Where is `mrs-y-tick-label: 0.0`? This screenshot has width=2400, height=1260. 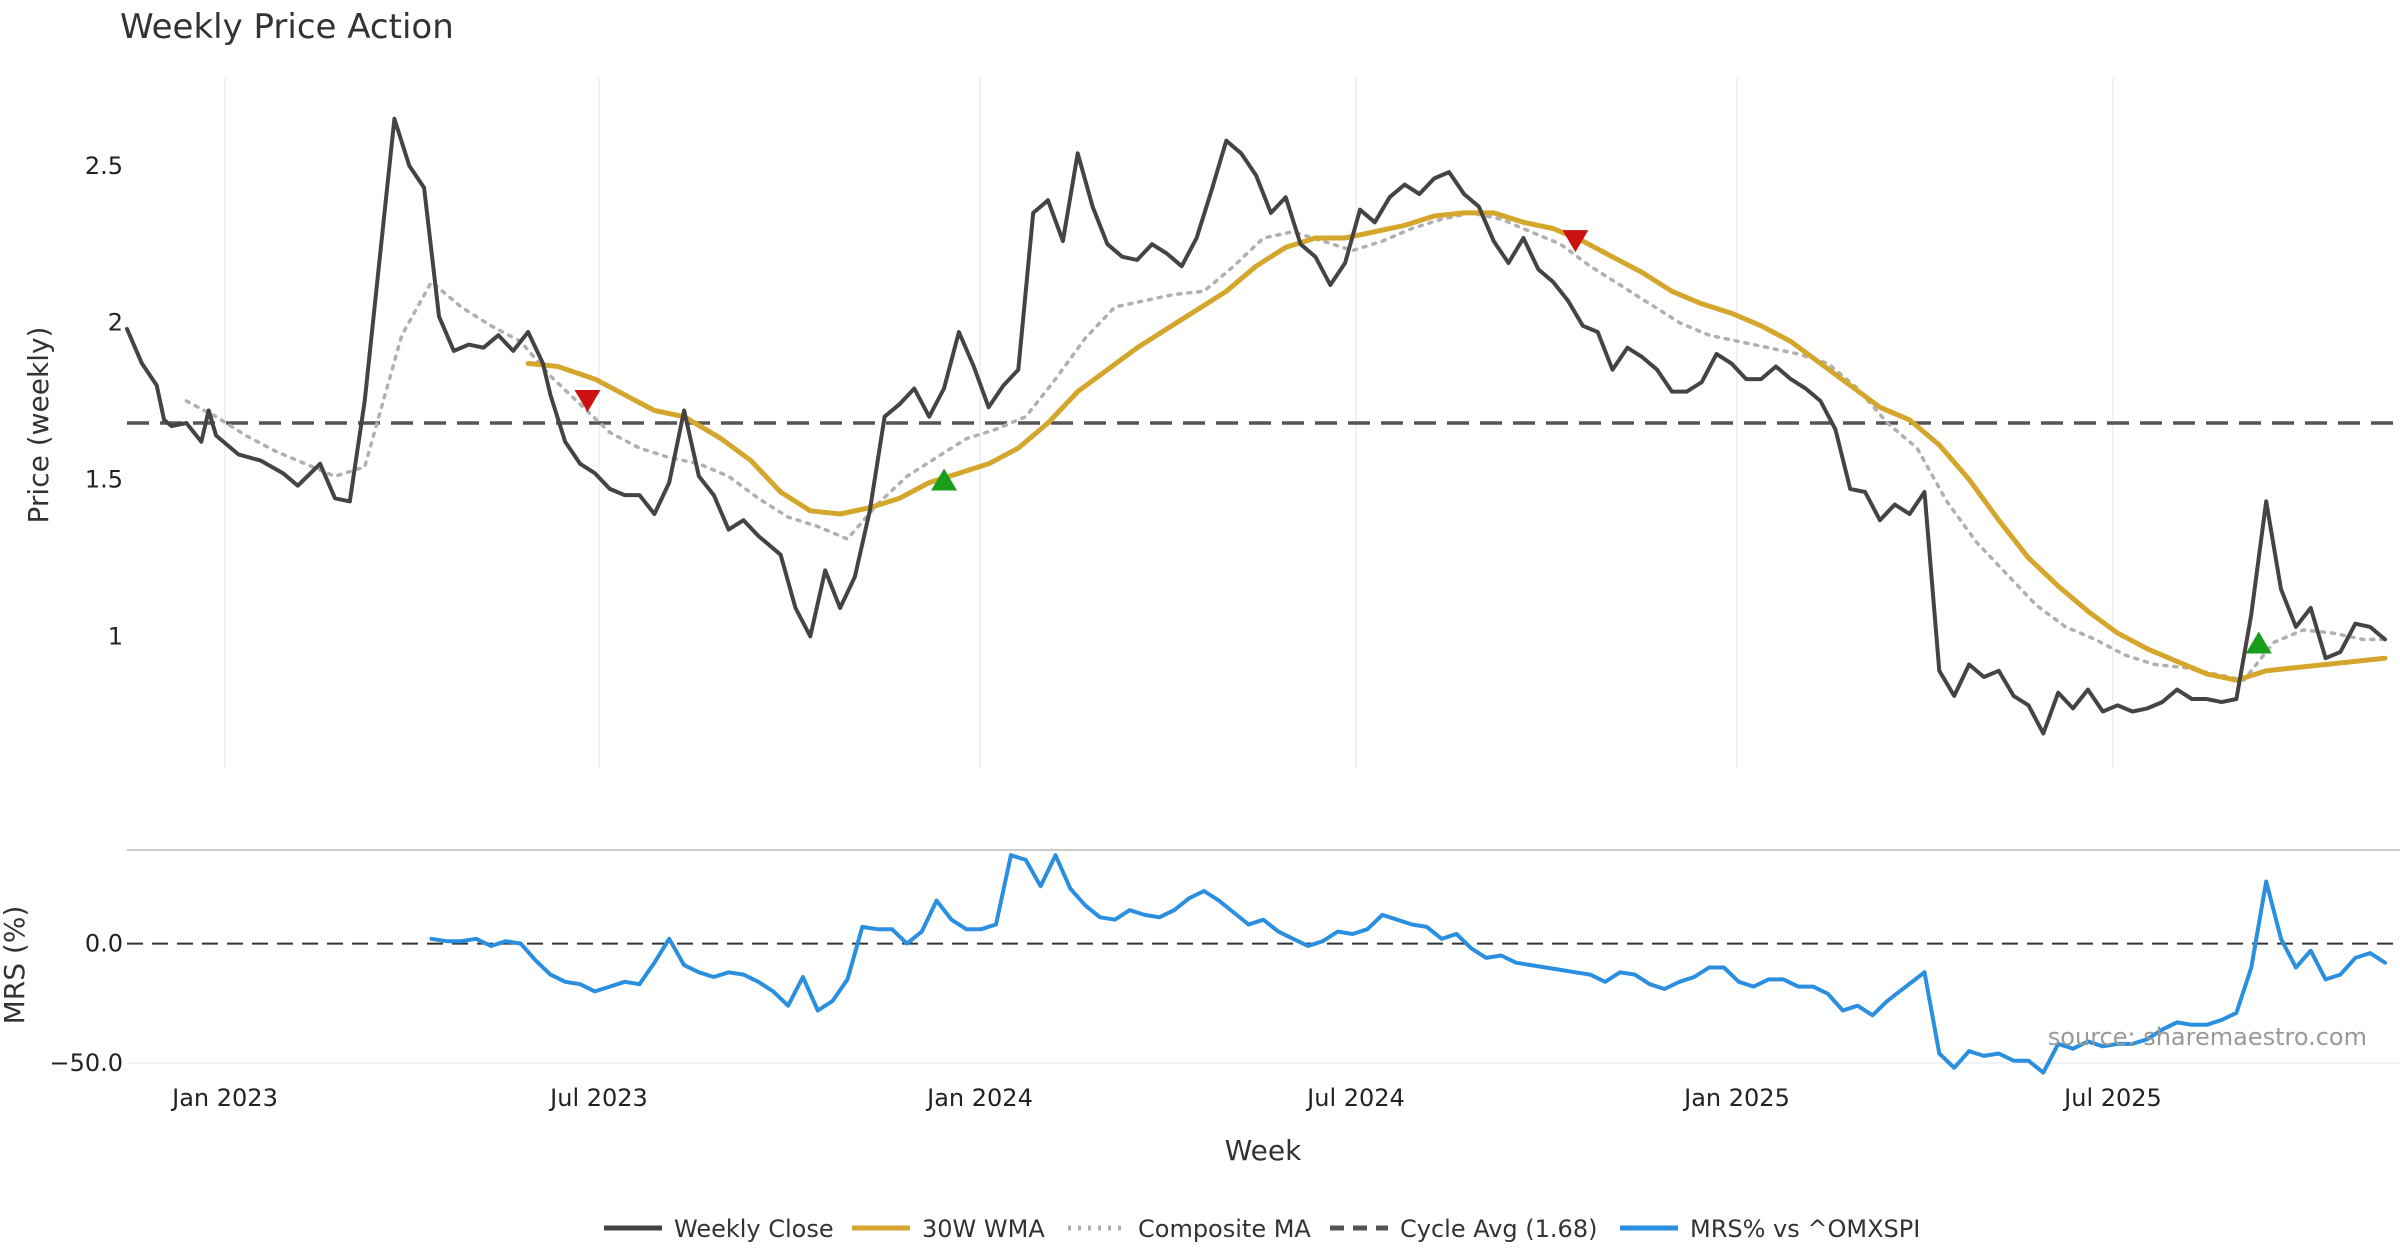 mrs-y-tick-label: 0.0 is located at coordinates (104, 944).